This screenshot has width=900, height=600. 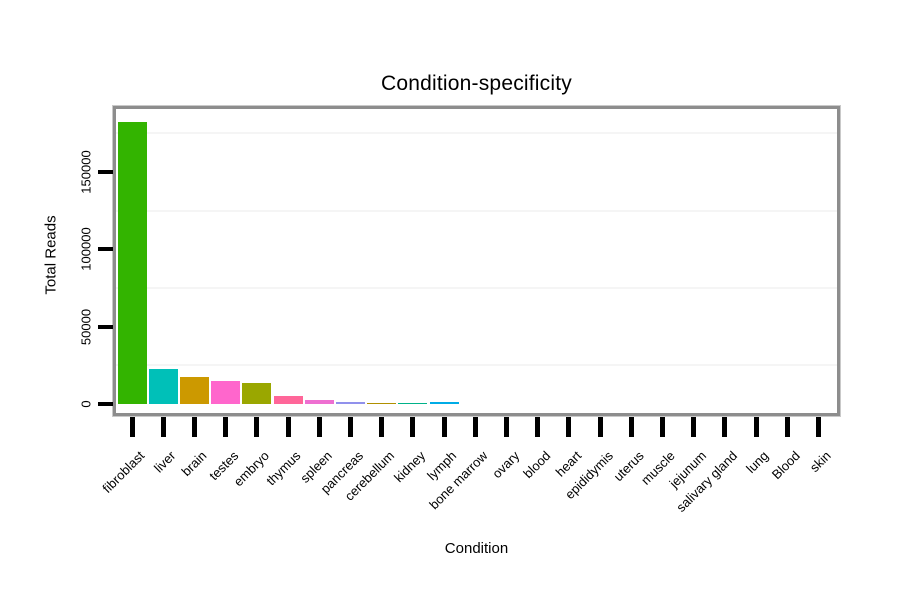 What do you see at coordinates (194, 464) in the screenshot?
I see `x-tick-label: brain` at bounding box center [194, 464].